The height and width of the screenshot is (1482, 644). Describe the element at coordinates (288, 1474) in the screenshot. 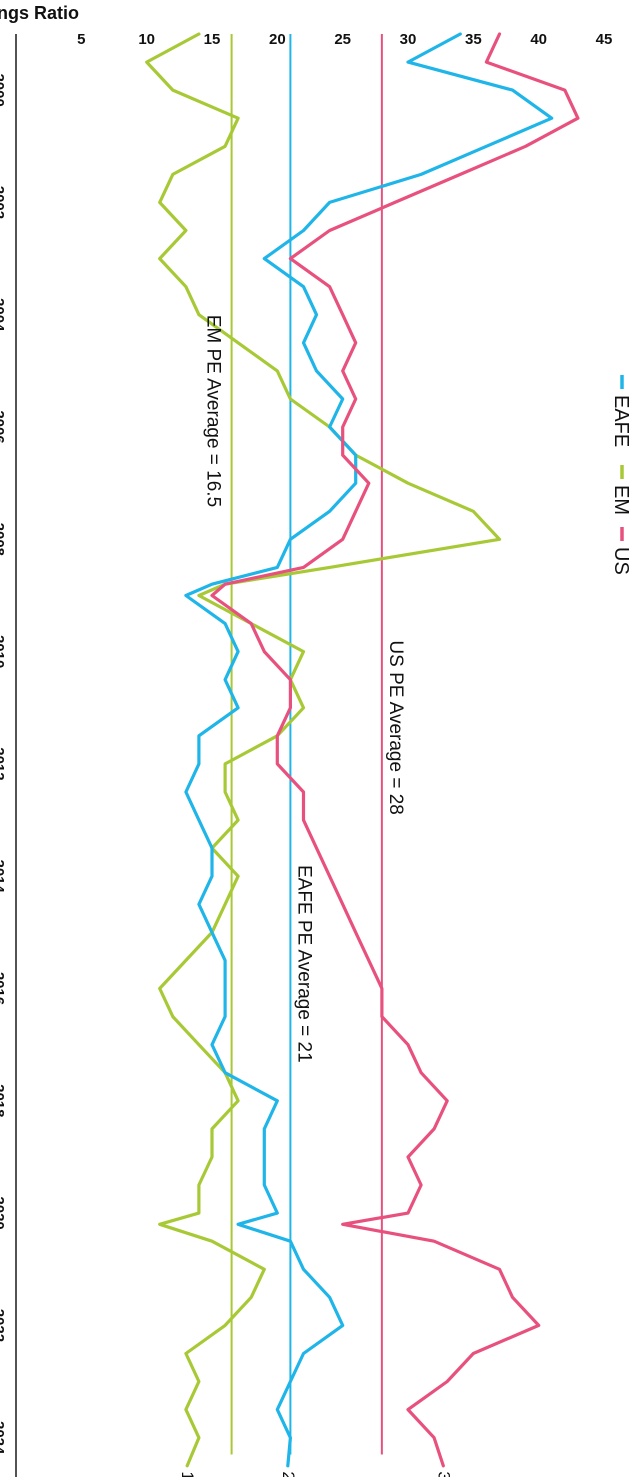

I see `end-label-eafe: 20.8` at that location.